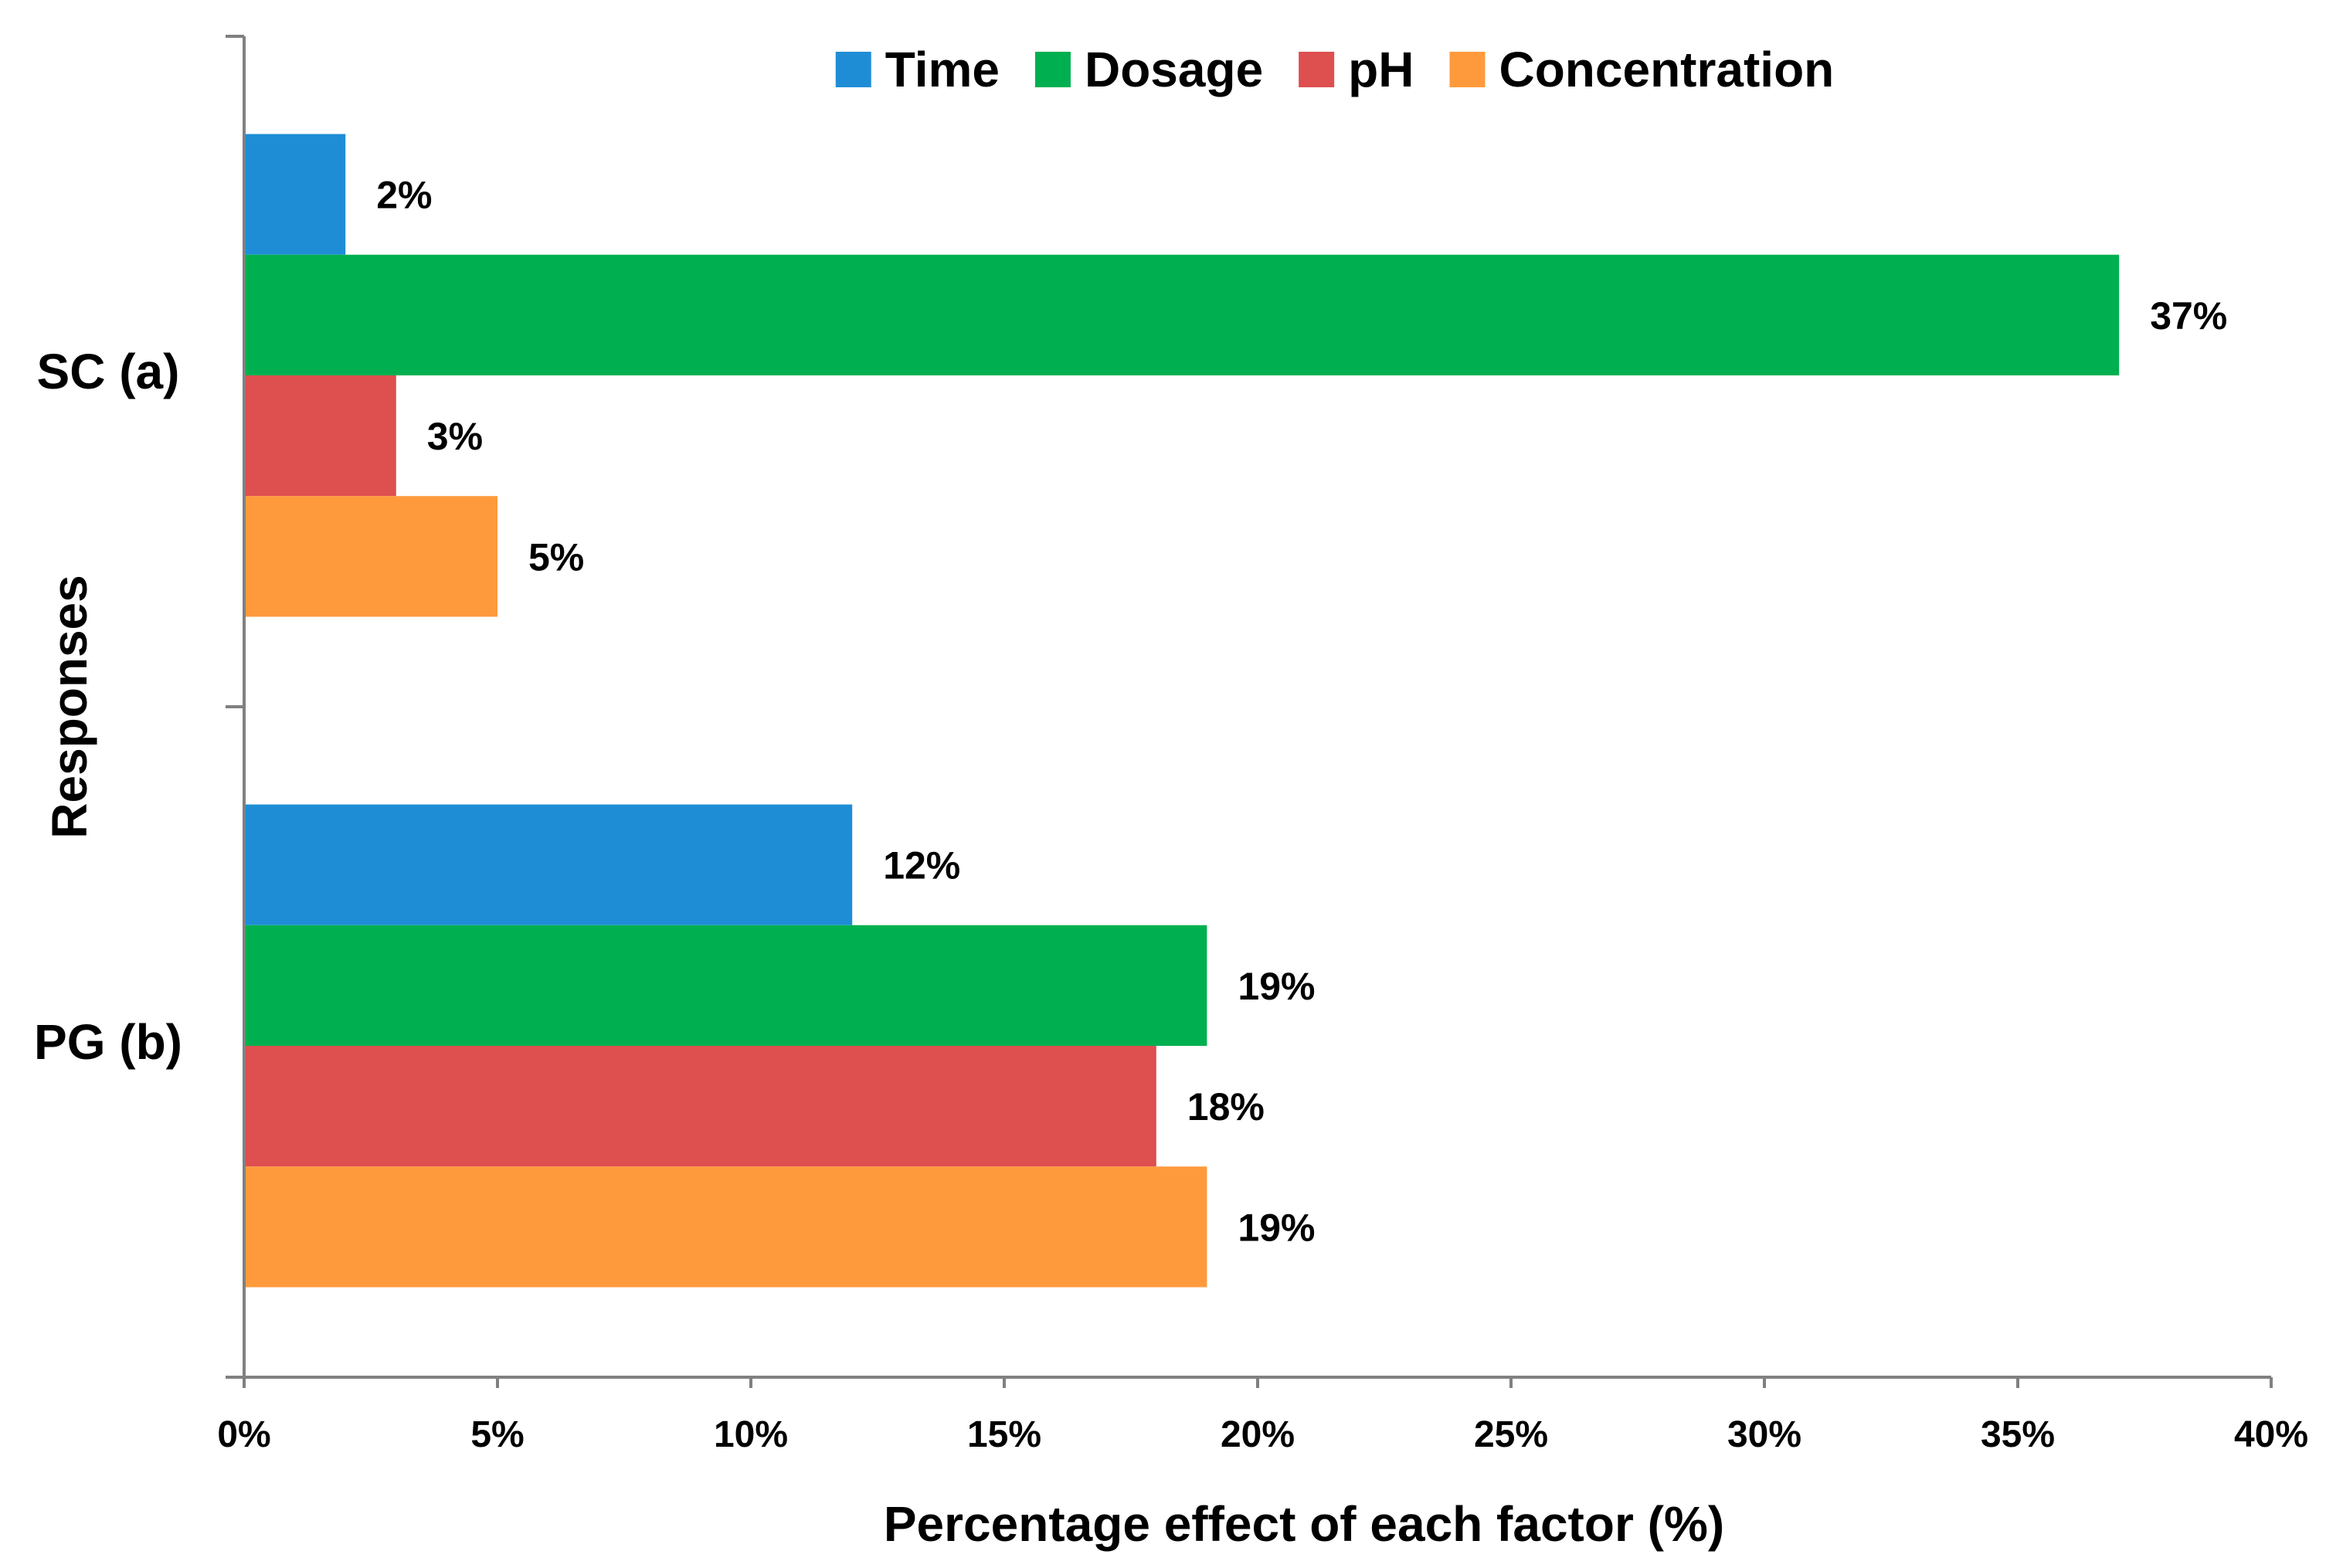  Describe the element at coordinates (455, 437) in the screenshot. I see `data-label-sc-a-ph: 3%` at that location.